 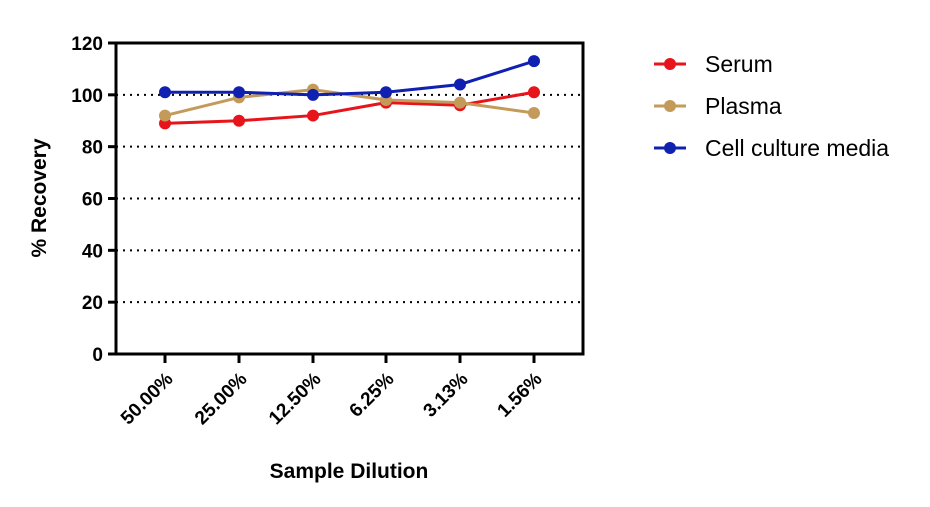 I want to click on y-tick-label: 60, so click(x=92, y=200).